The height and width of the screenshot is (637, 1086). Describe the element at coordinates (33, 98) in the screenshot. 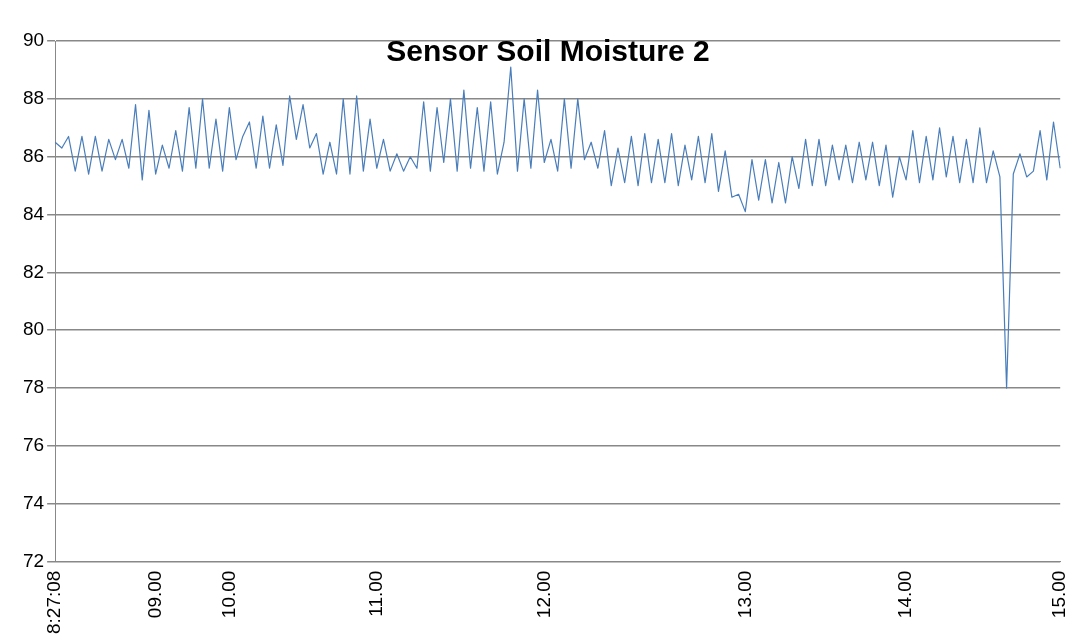

I see `y-tick-label: 88` at that location.